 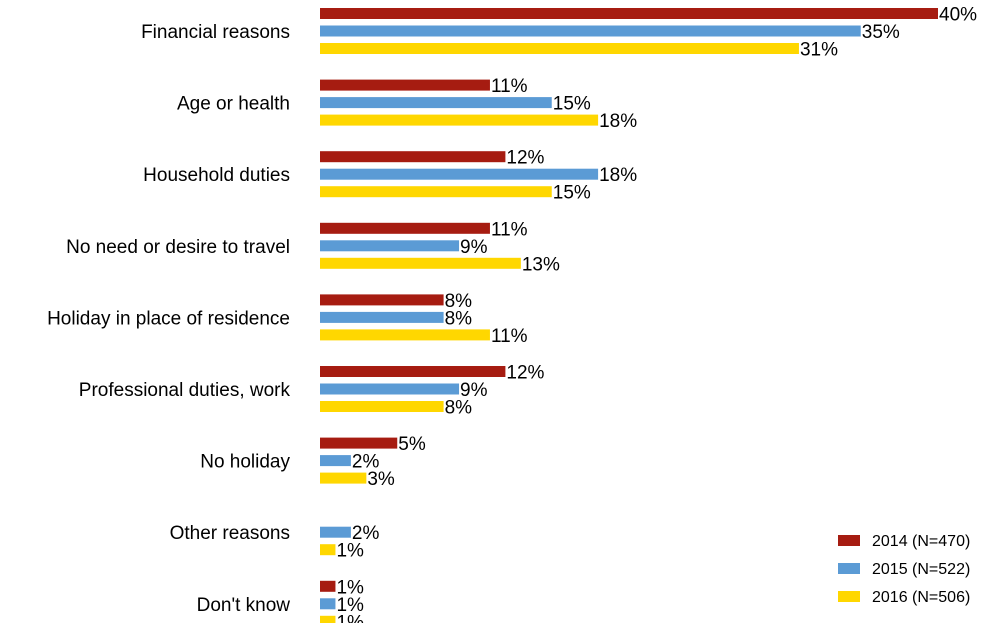 I want to click on data-label: 5%, so click(x=412, y=444).